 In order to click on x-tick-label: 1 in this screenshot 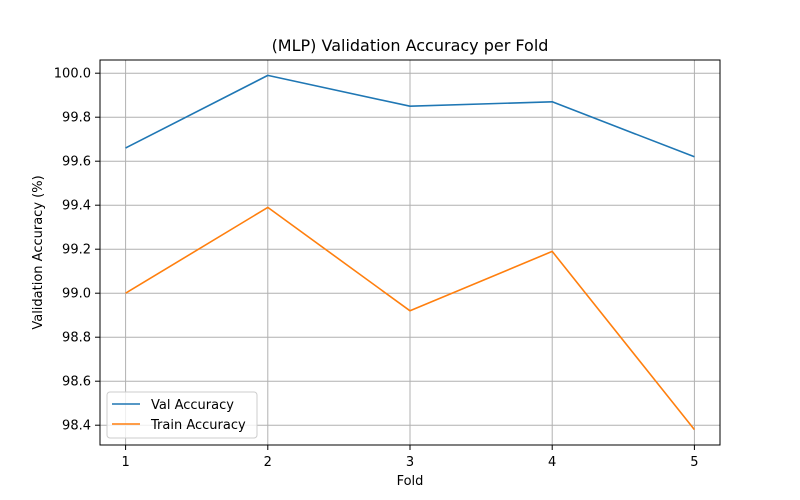, I will do `click(125, 462)`.